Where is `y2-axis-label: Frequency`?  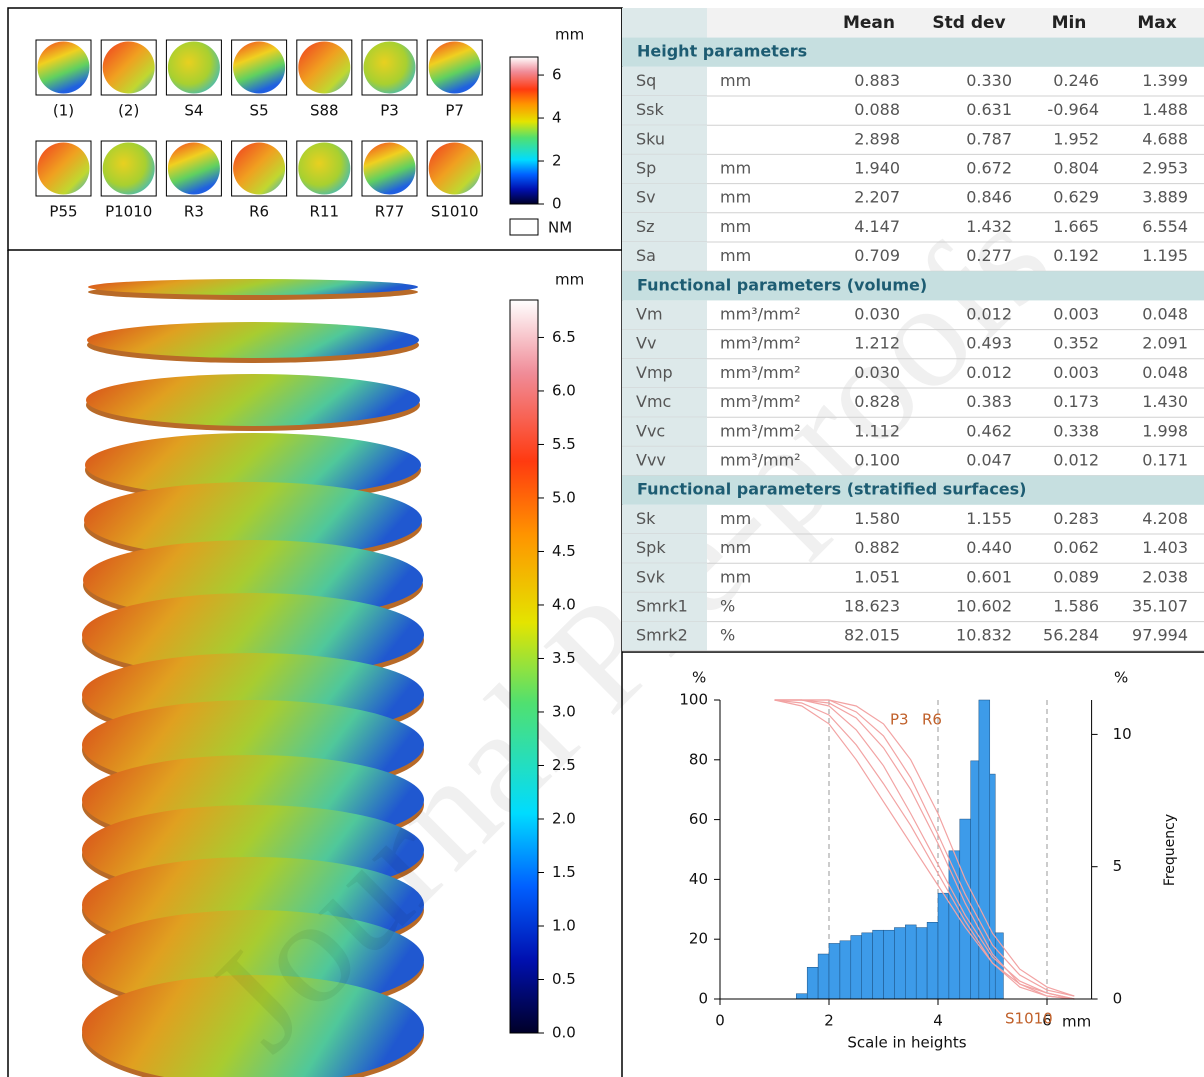
y2-axis-label: Frequency is located at coordinates (1170, 850).